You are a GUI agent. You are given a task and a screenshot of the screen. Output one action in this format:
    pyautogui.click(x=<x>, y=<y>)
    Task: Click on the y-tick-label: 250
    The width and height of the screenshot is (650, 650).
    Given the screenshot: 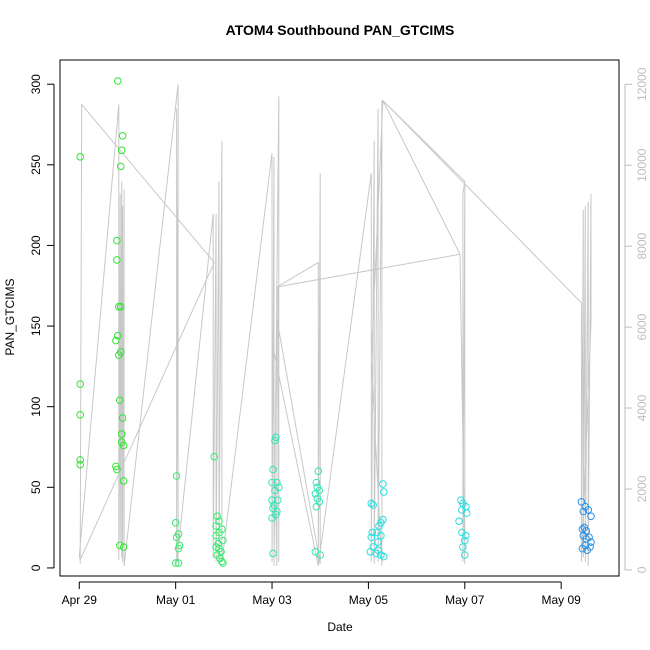 What is the action you would take?
    pyautogui.click(x=36, y=164)
    